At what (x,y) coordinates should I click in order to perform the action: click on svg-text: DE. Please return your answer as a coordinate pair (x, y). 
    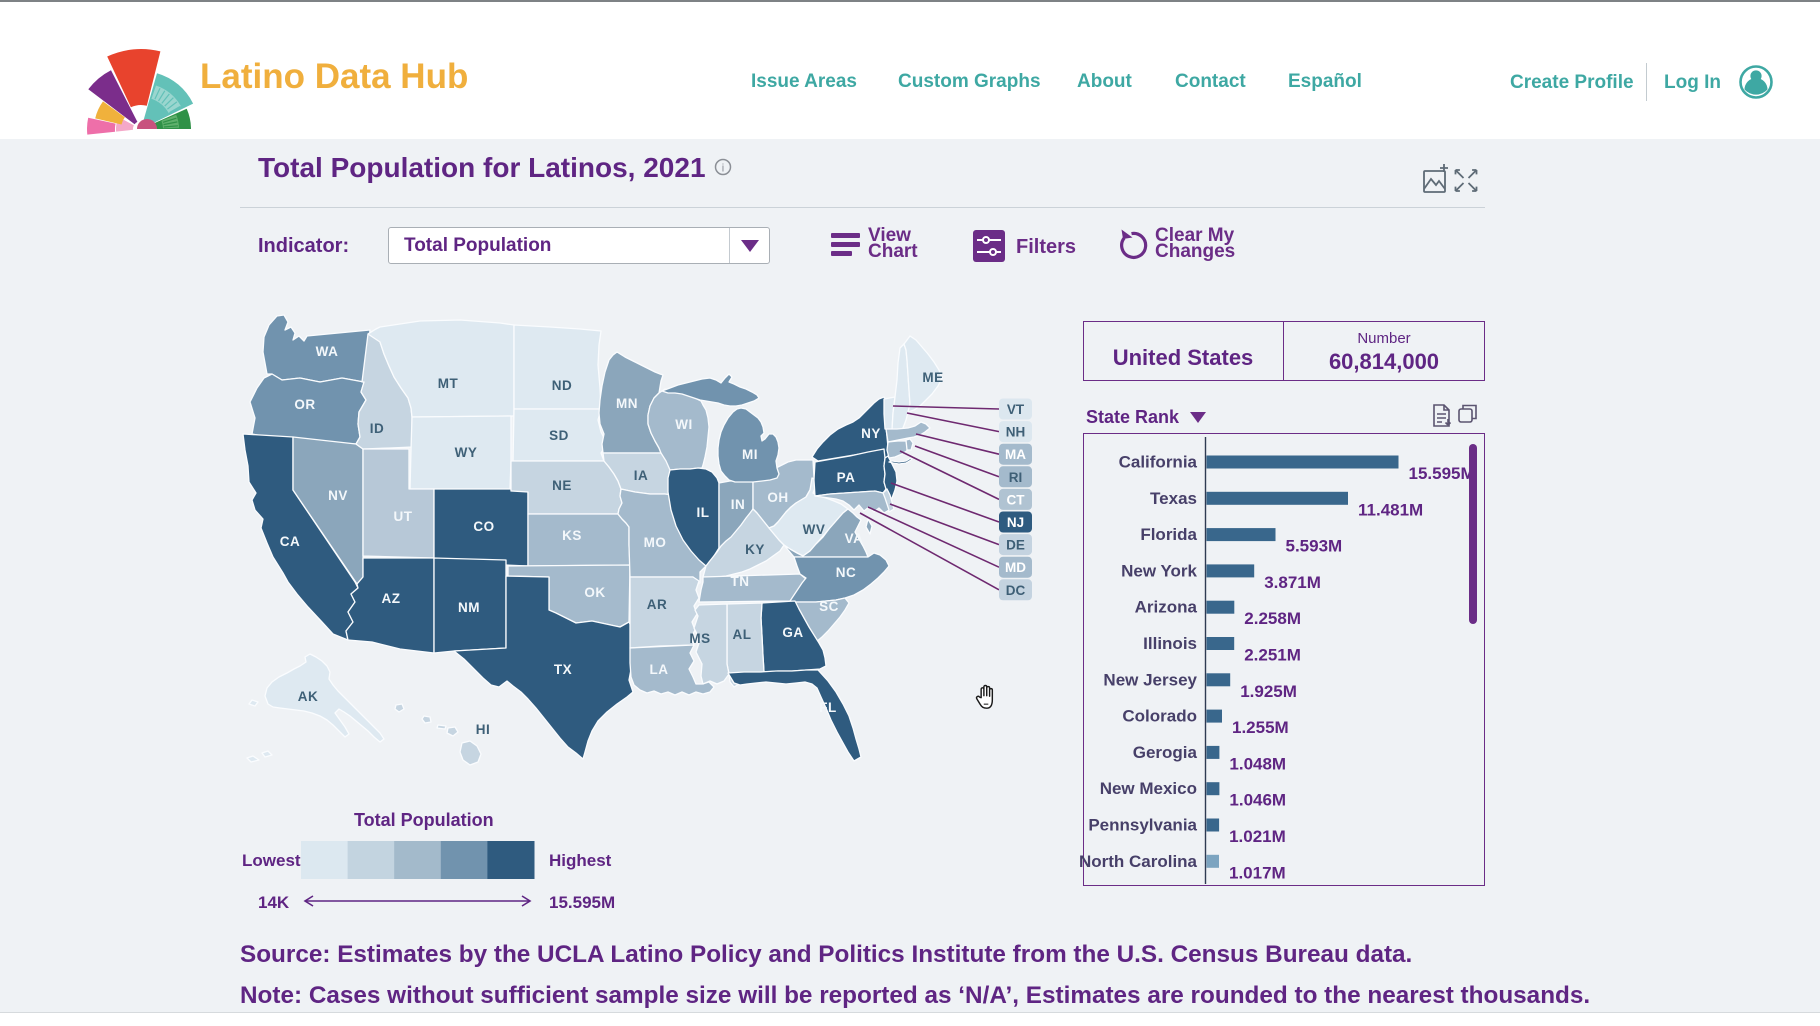
    Looking at the image, I should click on (1015, 545).